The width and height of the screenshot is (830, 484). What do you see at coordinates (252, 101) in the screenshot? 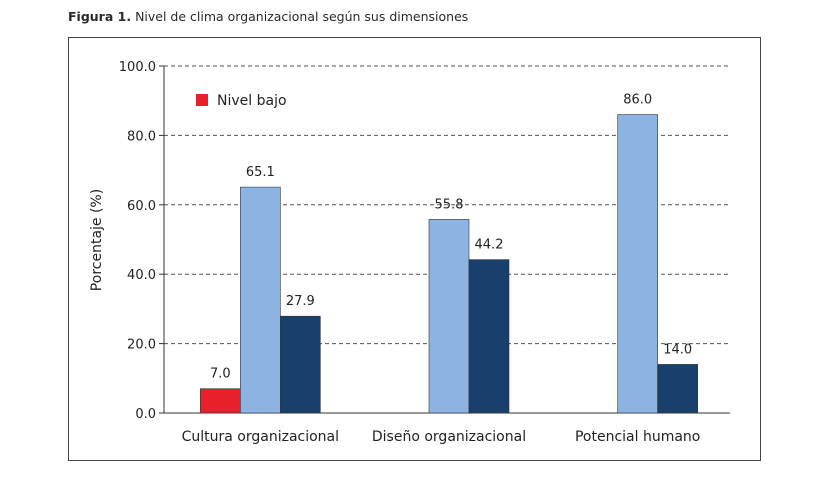
I see `legend-label-nivel-bajo: Nivel bajo` at bounding box center [252, 101].